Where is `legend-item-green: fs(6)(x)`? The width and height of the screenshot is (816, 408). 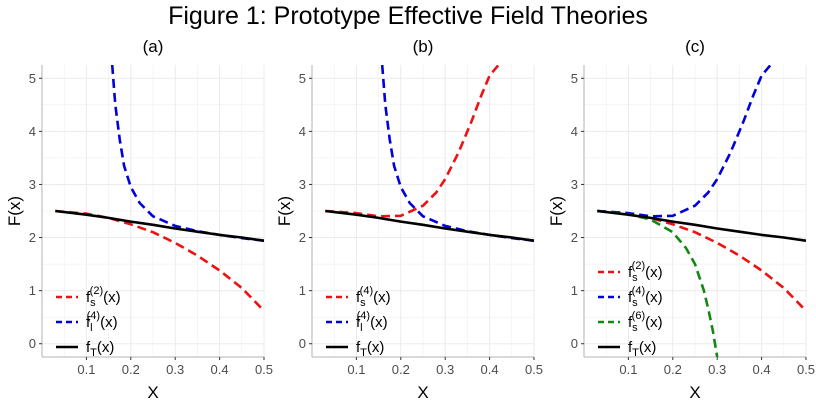 legend-item-green: fs(6)(x) is located at coordinates (630, 322).